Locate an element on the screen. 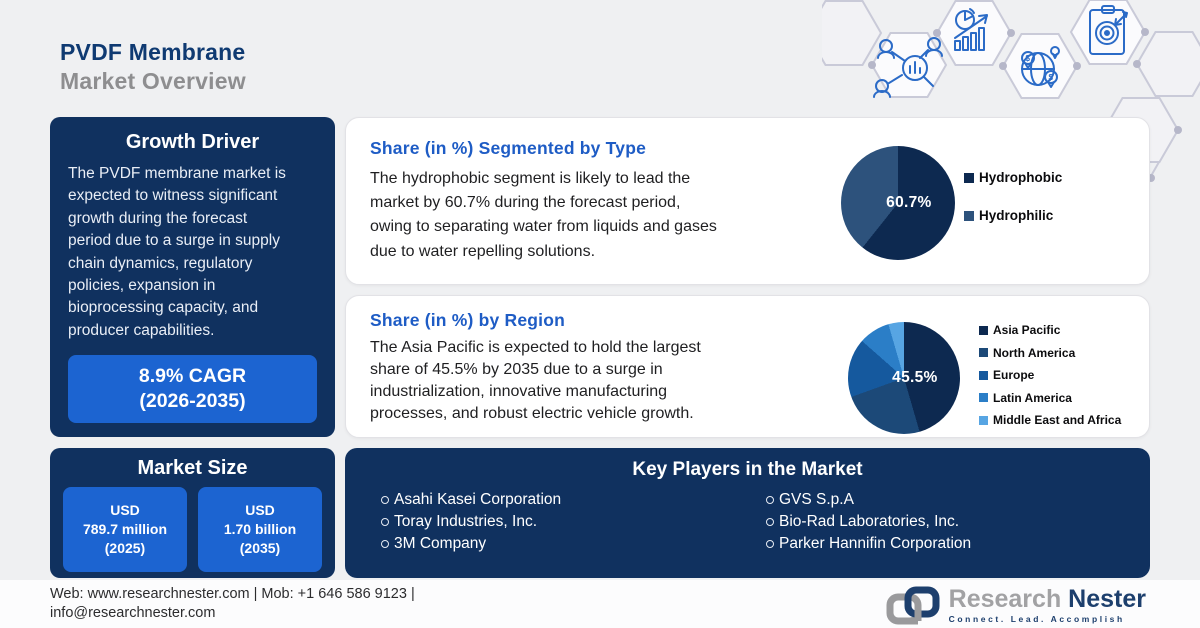 This screenshot has width=1200, height=628. legend-item: Hydrophilic is located at coordinates (1013, 215).